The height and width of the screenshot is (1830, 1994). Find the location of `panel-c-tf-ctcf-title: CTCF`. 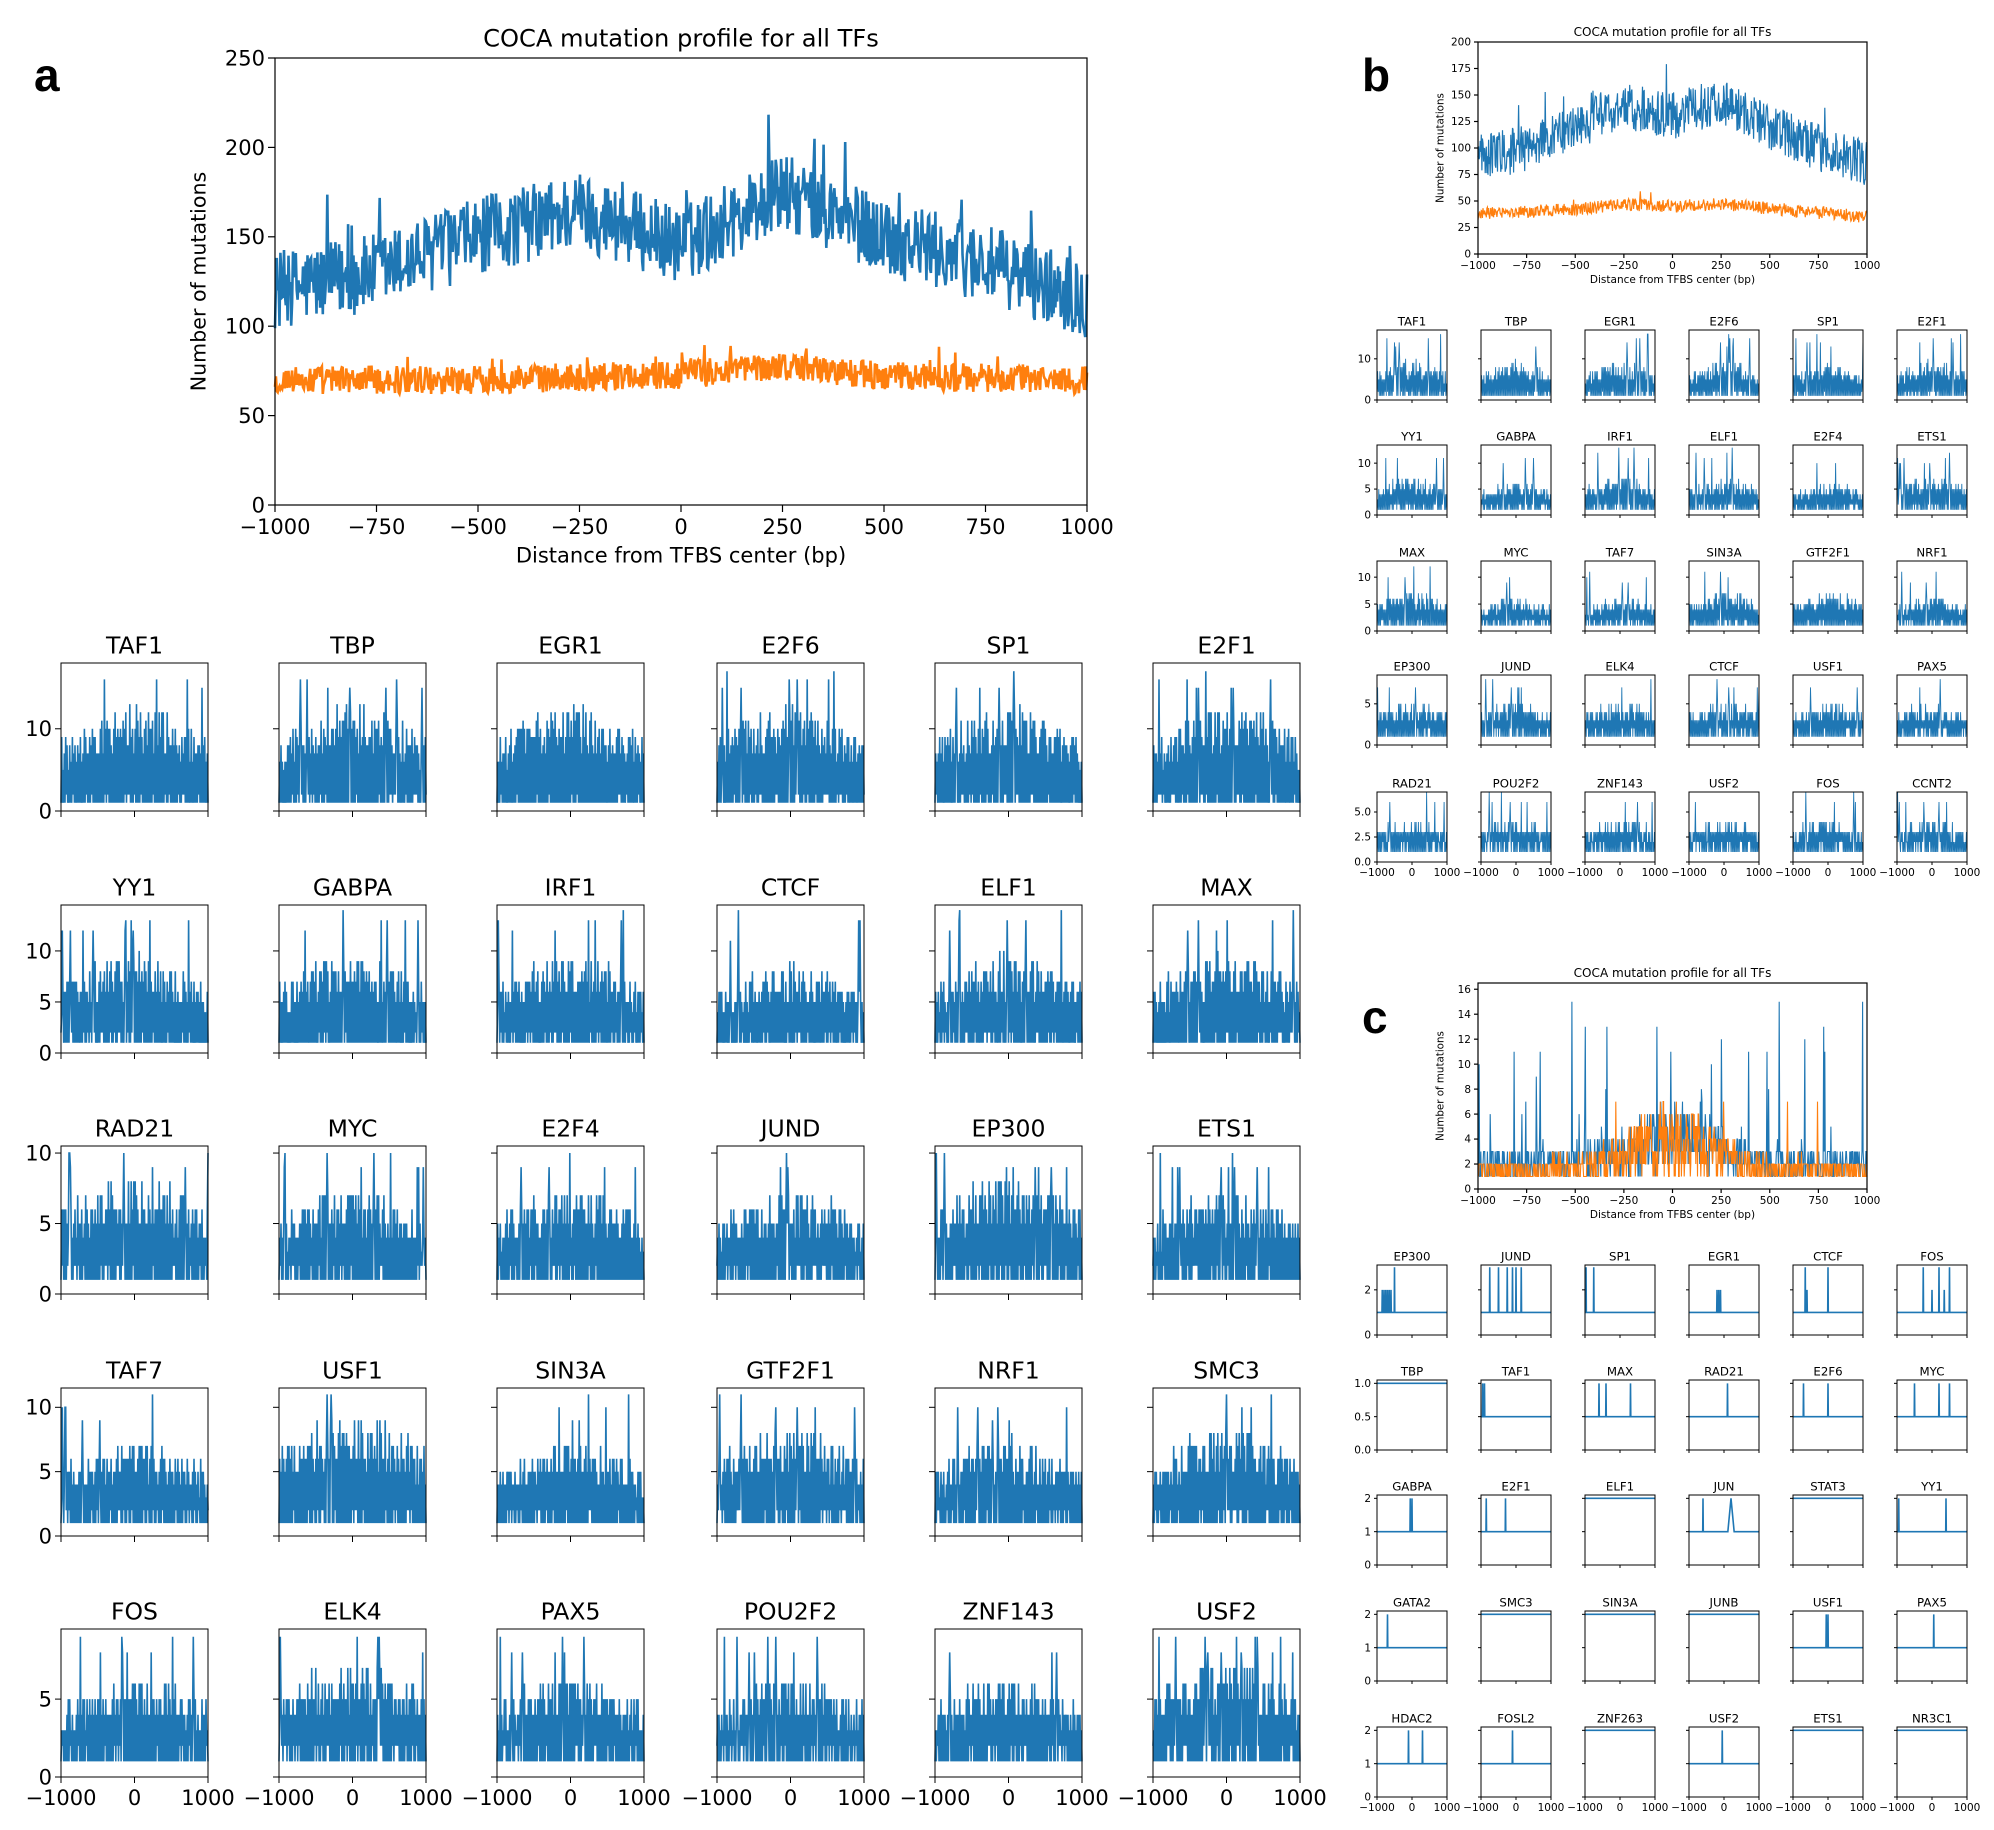

panel-c-tf-ctcf-title: CTCF is located at coordinates (1828, 1256).